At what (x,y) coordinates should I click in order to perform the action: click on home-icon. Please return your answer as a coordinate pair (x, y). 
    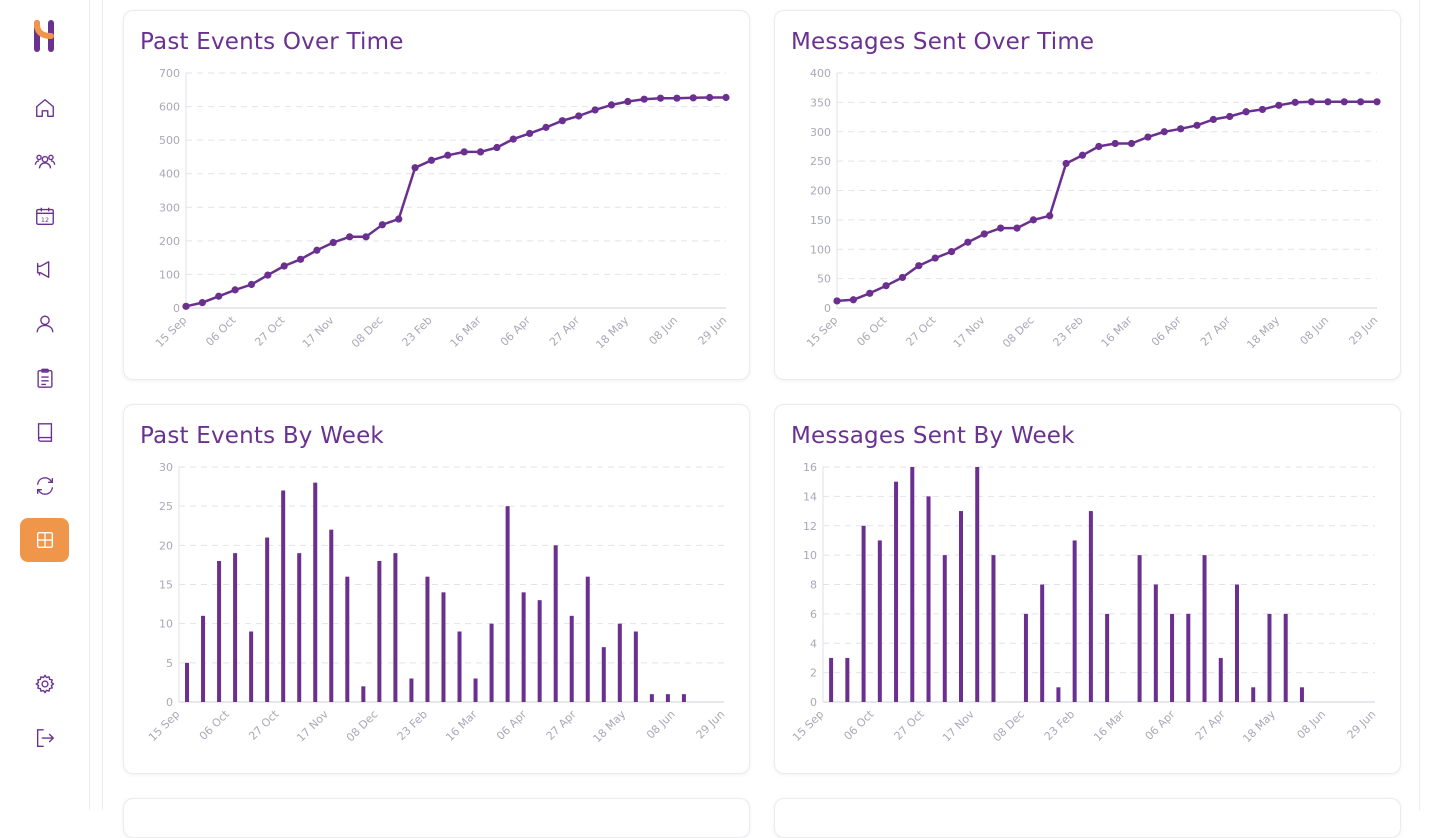
    Looking at the image, I should click on (44, 108).